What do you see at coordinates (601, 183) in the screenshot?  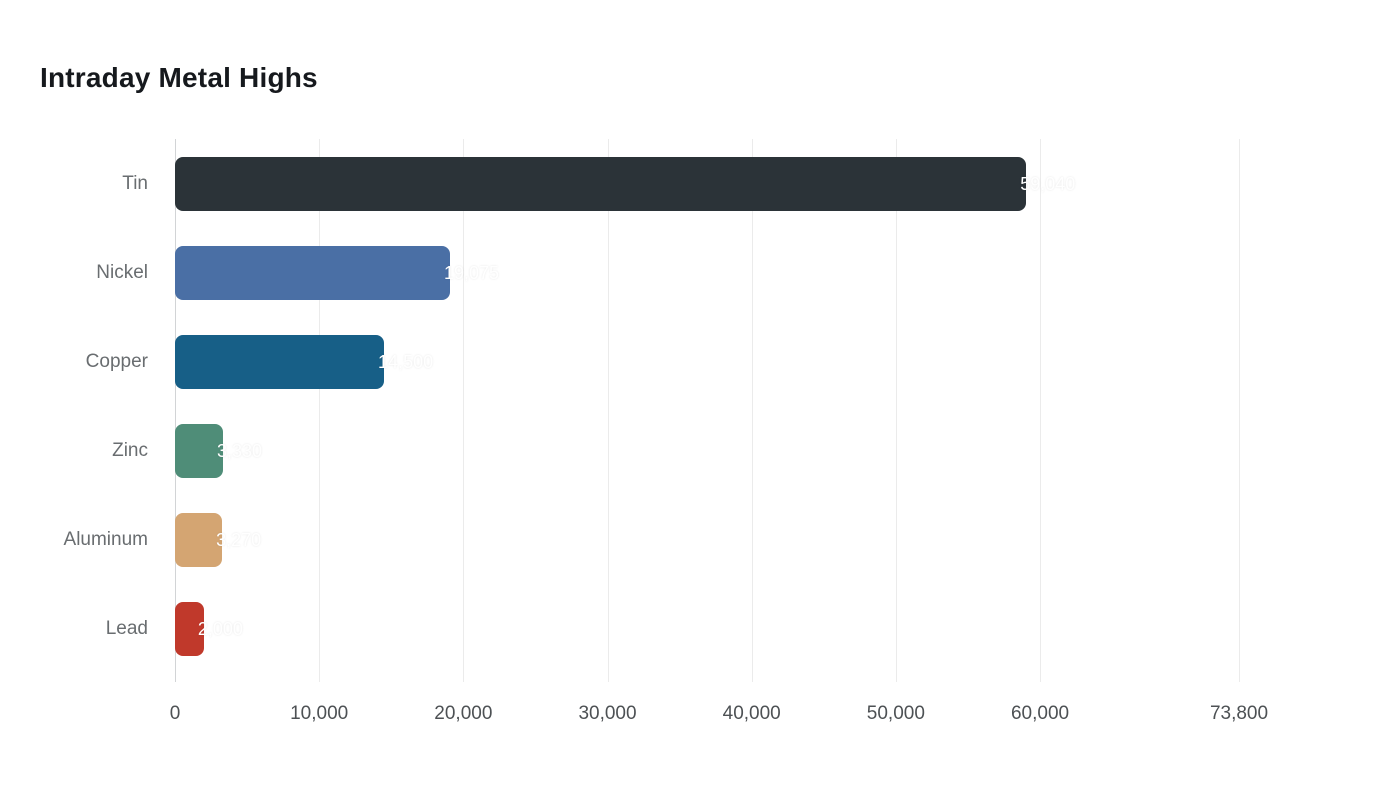 I see `bar-tin` at bounding box center [601, 183].